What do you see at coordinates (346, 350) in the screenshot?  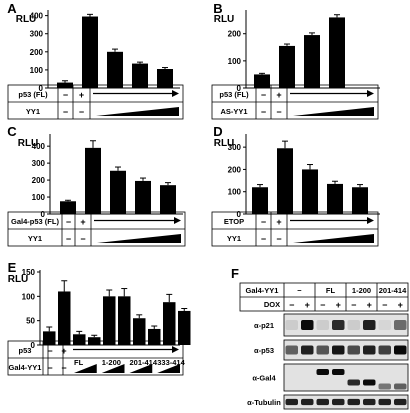 I see `blot-strip` at bounding box center [346, 350].